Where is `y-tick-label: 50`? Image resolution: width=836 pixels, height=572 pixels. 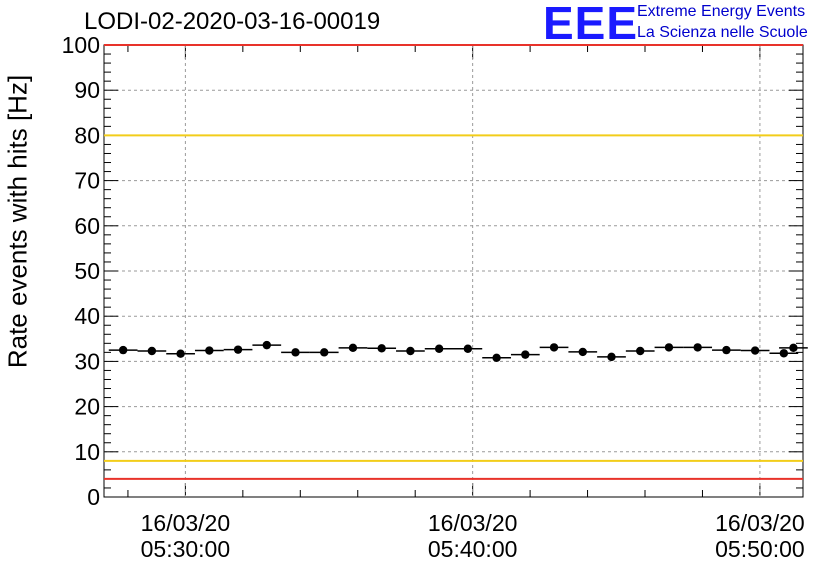 y-tick-label: 50 is located at coordinates (87, 271).